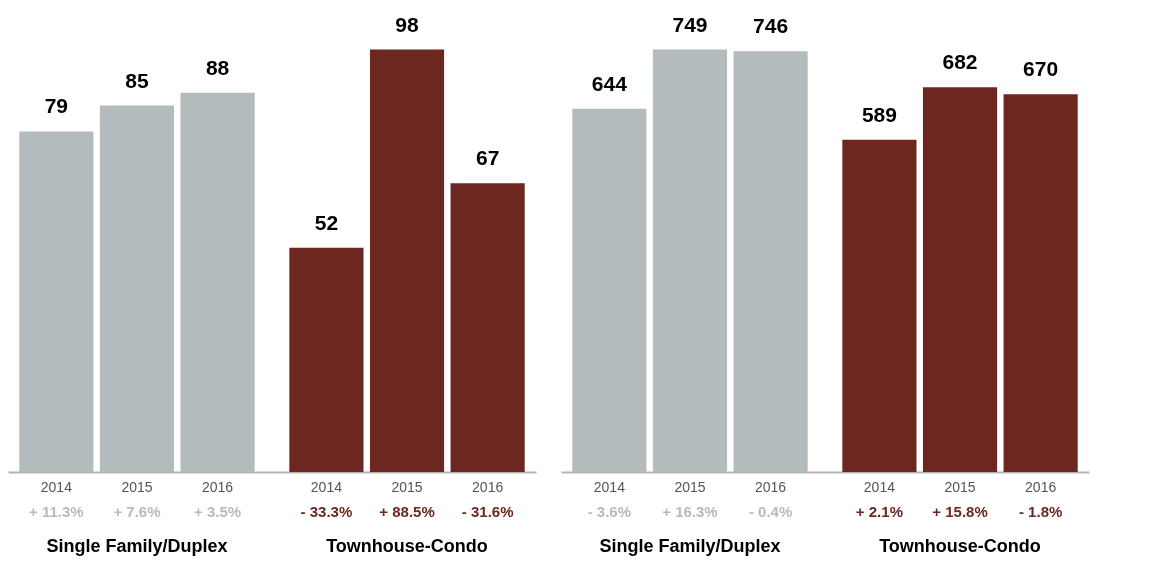  Describe the element at coordinates (609, 83) in the screenshot. I see `data-label: 644` at that location.